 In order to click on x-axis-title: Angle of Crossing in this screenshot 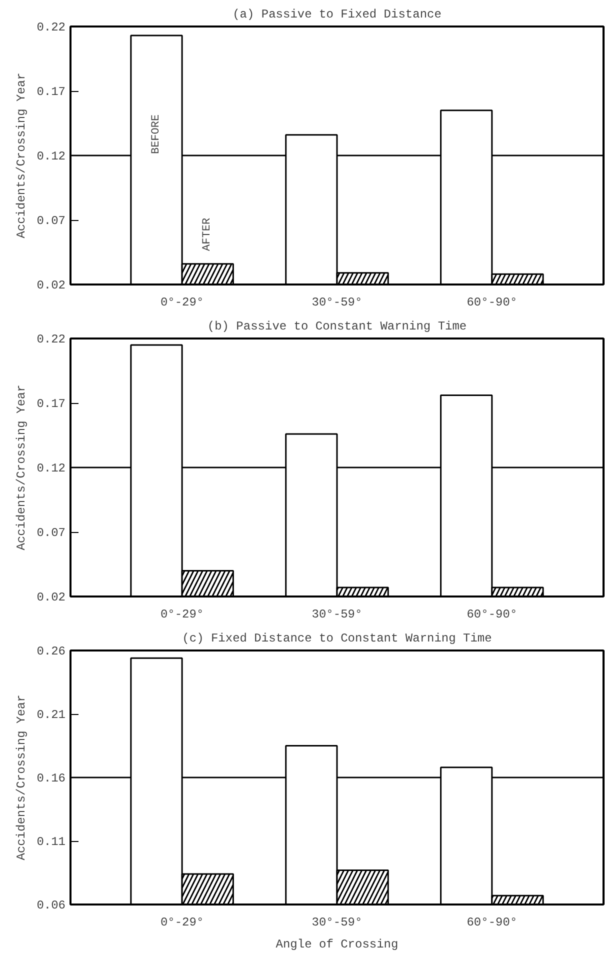, I will do `click(337, 945)`.